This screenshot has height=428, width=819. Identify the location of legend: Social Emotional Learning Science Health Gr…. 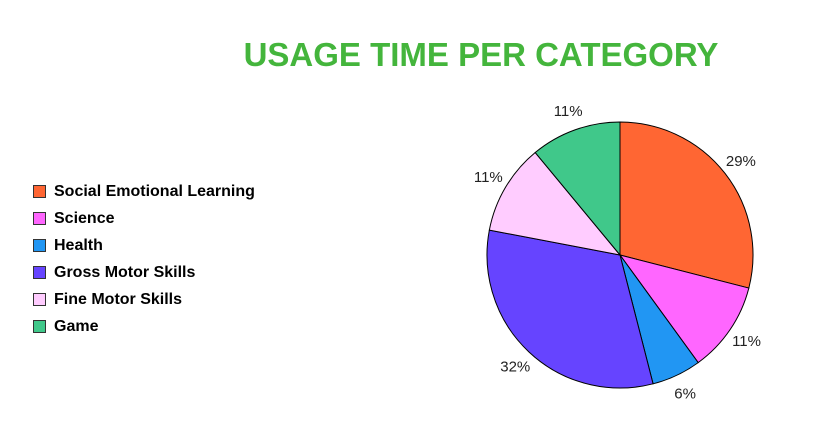
(144, 259).